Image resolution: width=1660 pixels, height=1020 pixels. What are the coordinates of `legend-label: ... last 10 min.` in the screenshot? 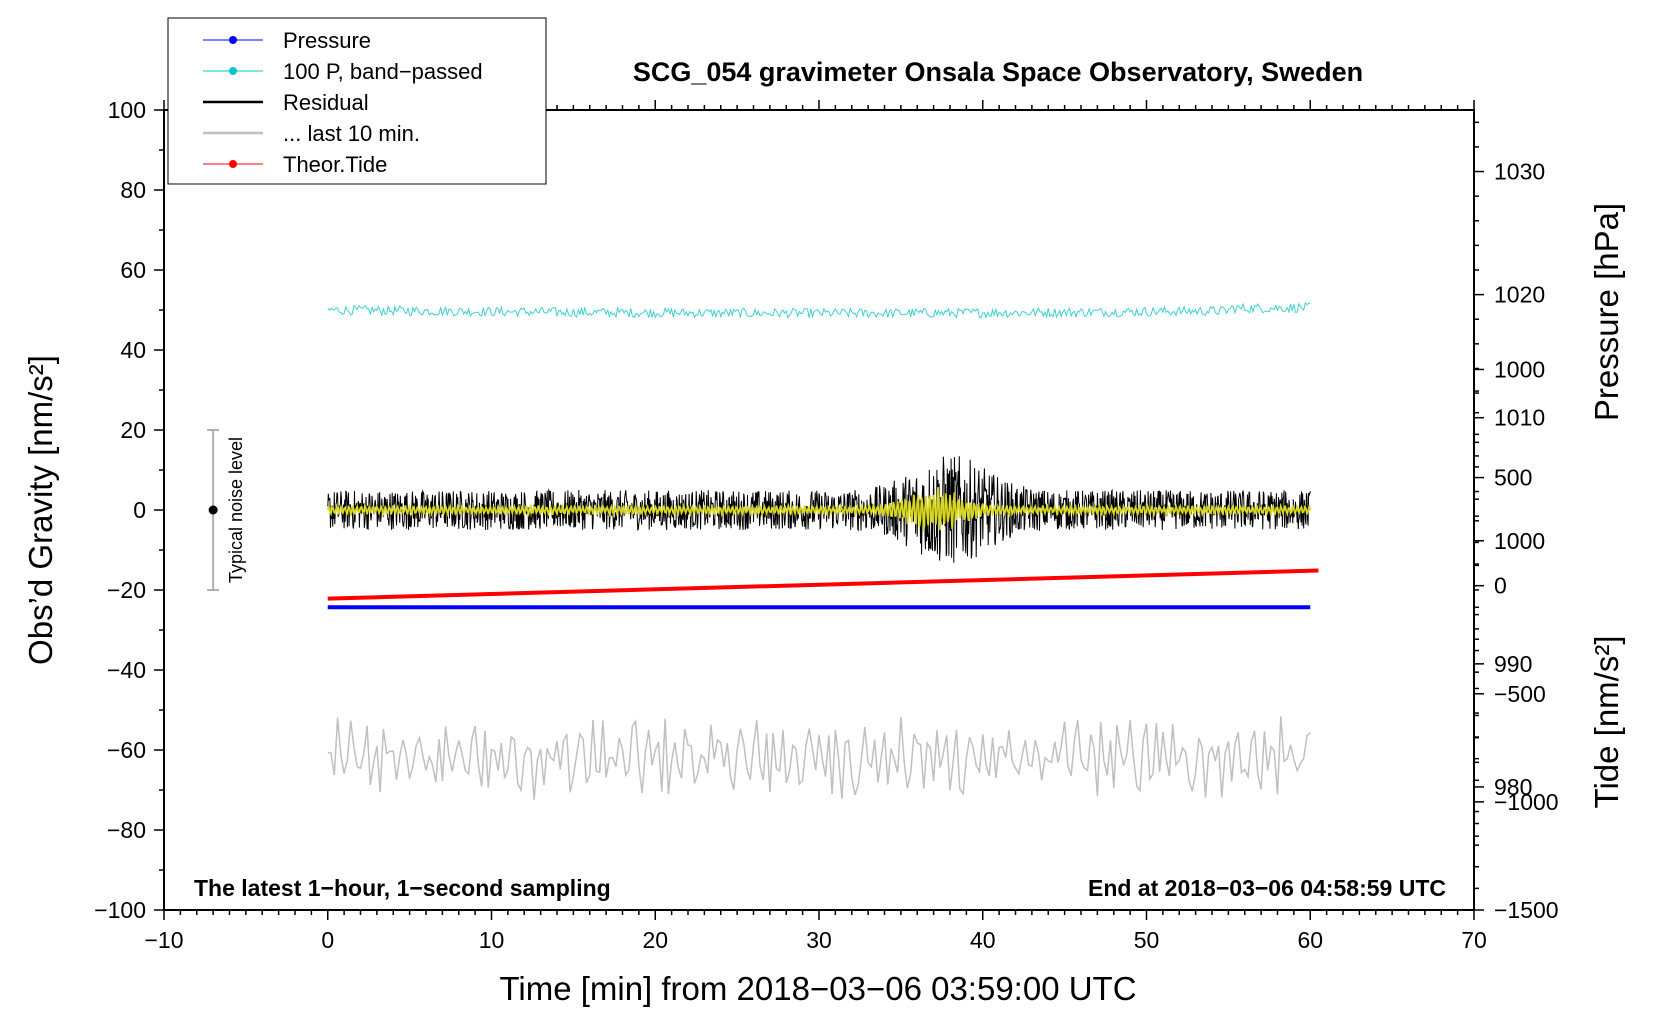 It's located at (351, 133).